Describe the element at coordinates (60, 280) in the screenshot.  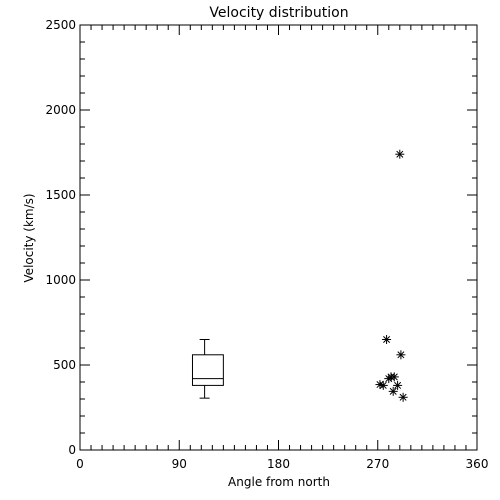
I see `y-tick-label: 1000` at that location.